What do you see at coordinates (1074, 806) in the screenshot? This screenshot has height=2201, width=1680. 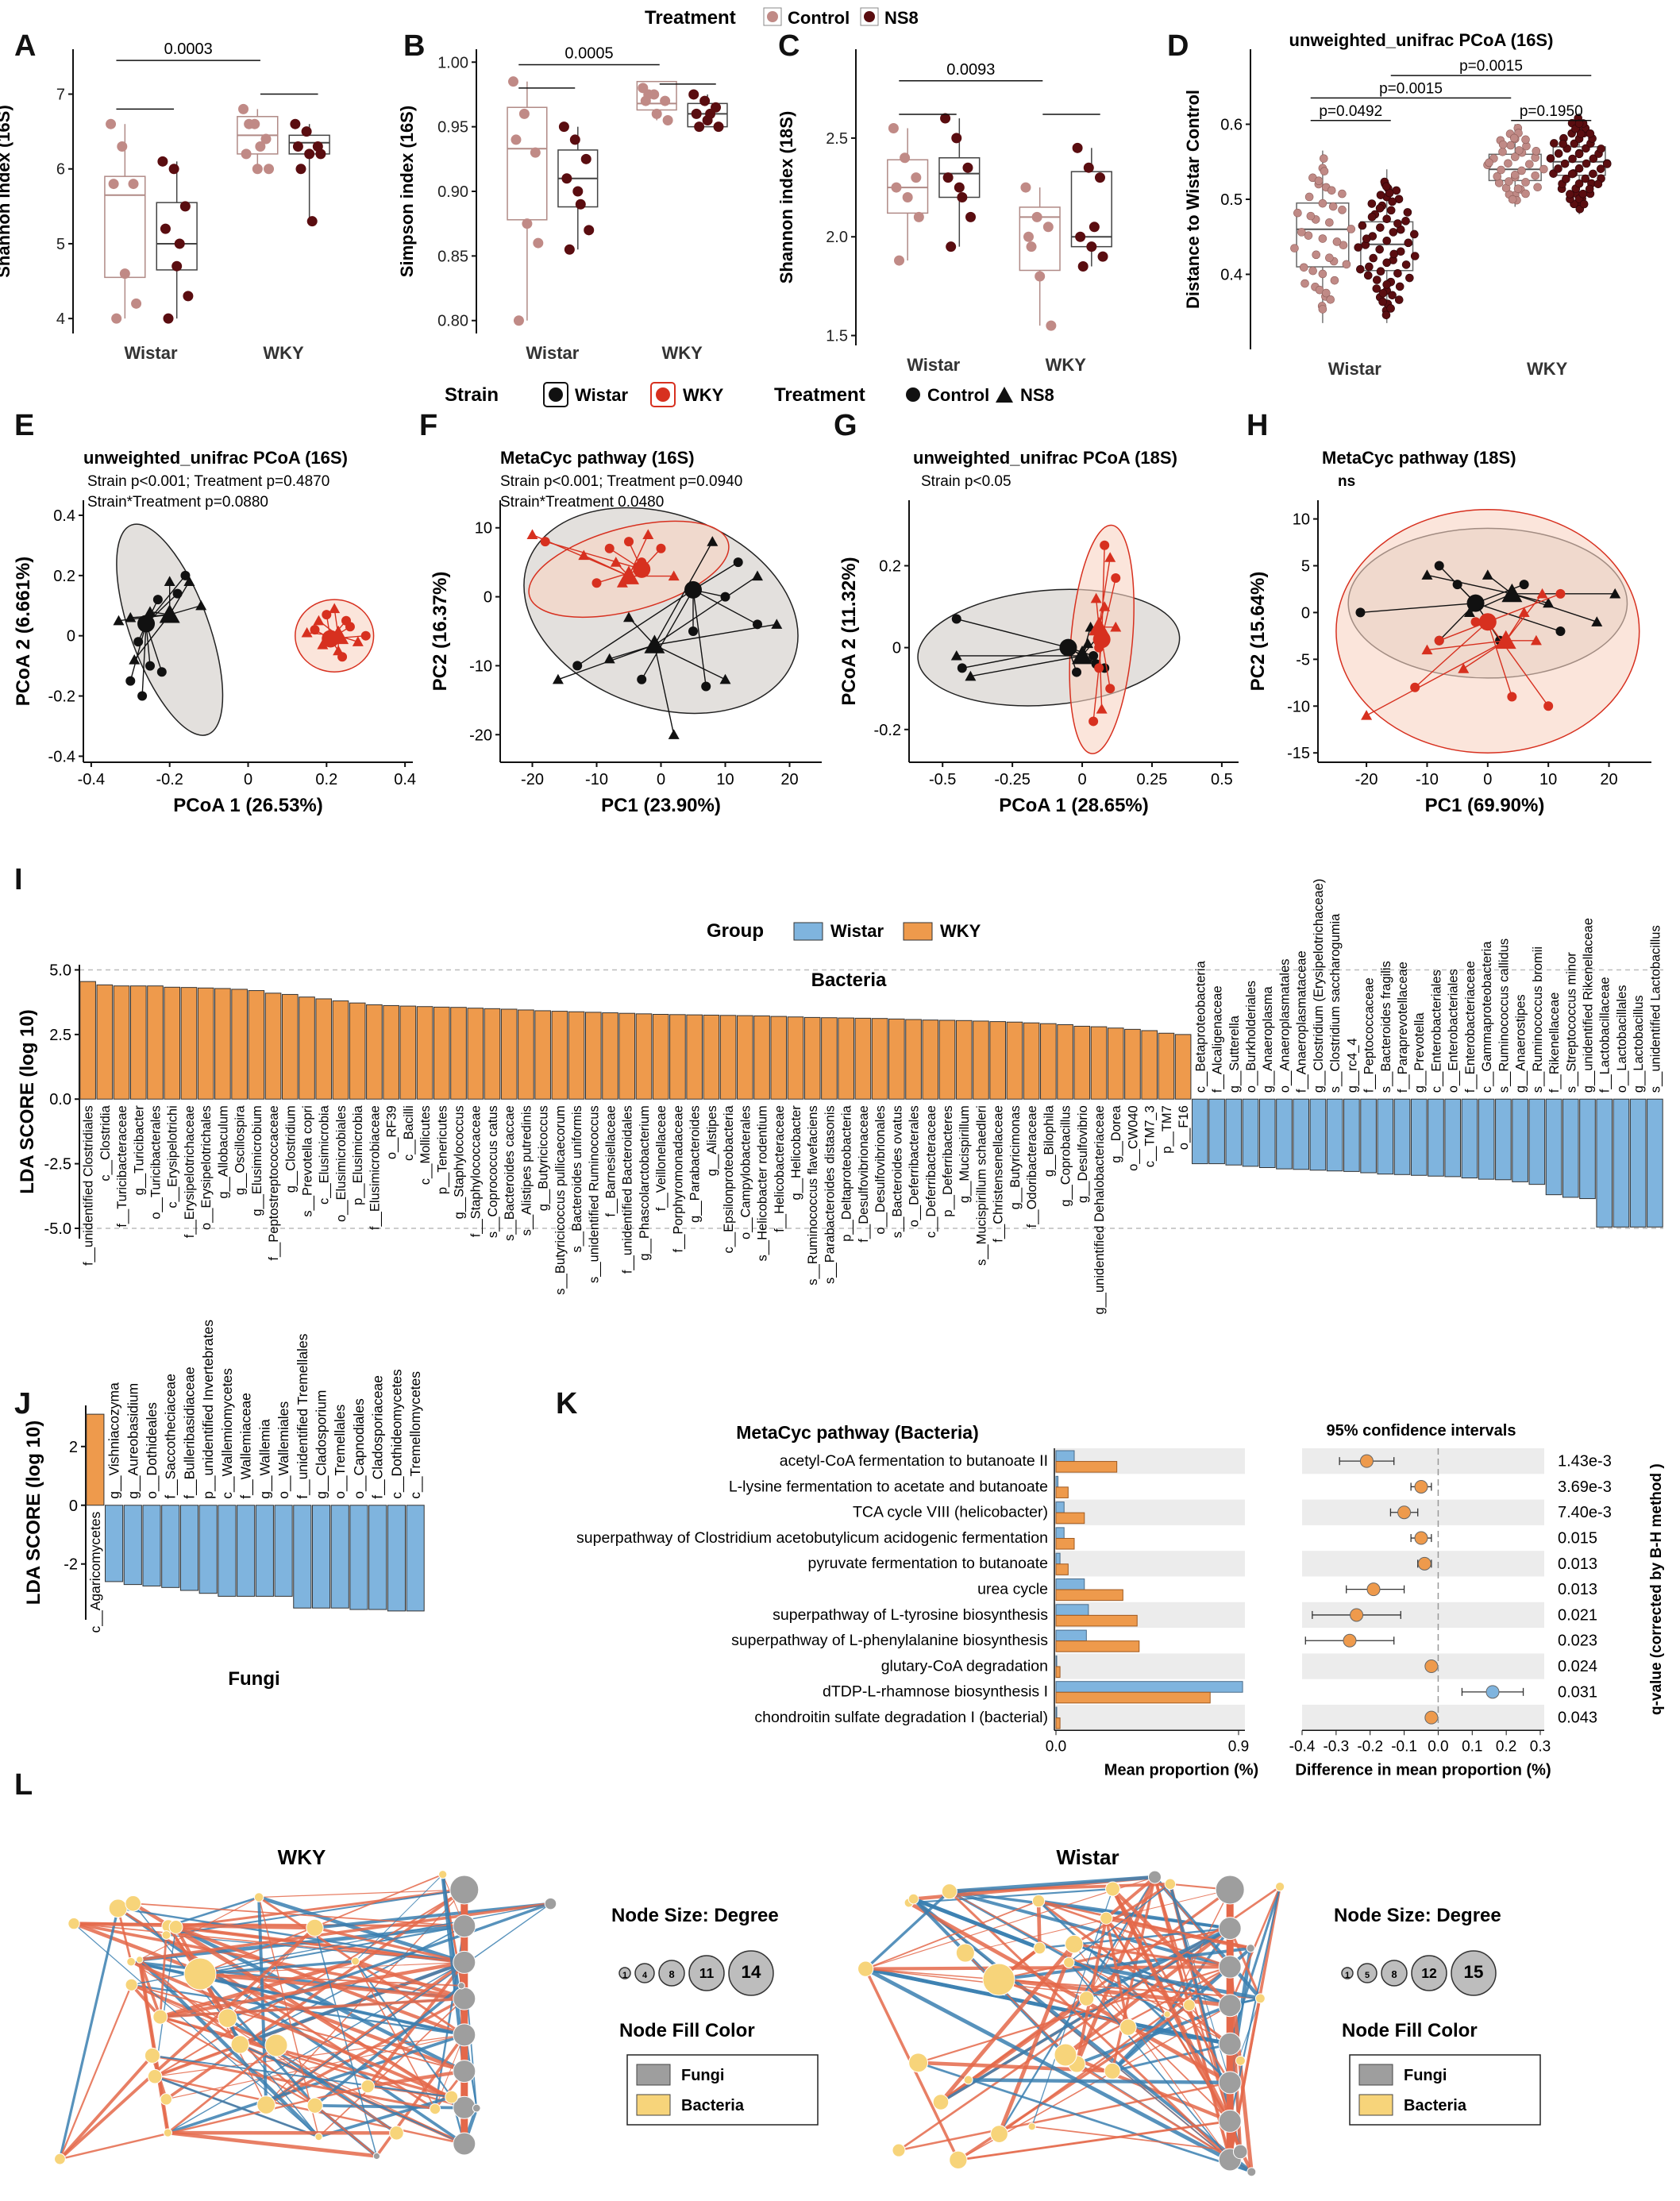 I see `x-axis-label: PCoA 1 (28.65%)` at bounding box center [1074, 806].